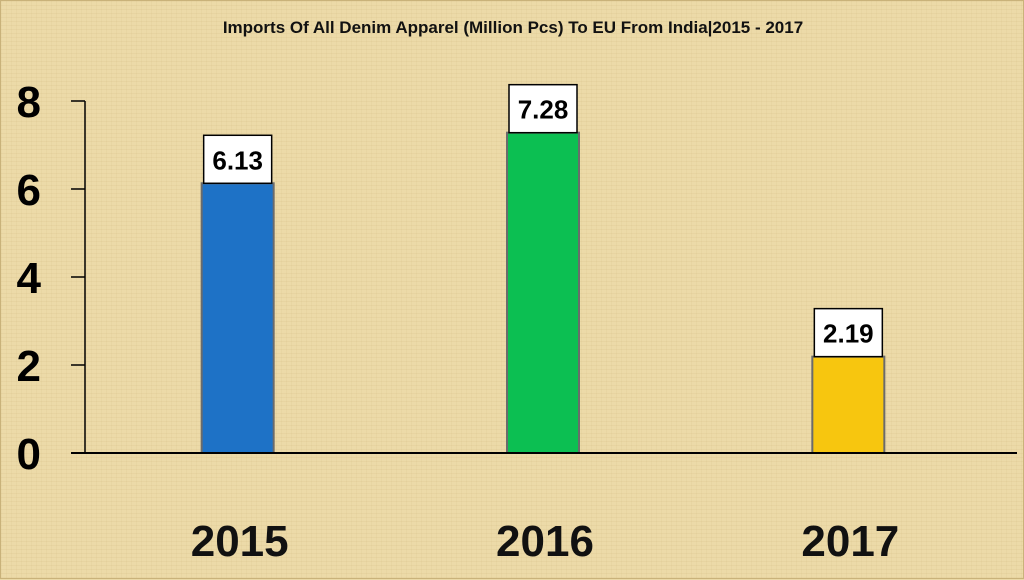 The width and height of the screenshot is (1024, 580). What do you see at coordinates (29, 454) in the screenshot?
I see `y-tick-label: 0` at bounding box center [29, 454].